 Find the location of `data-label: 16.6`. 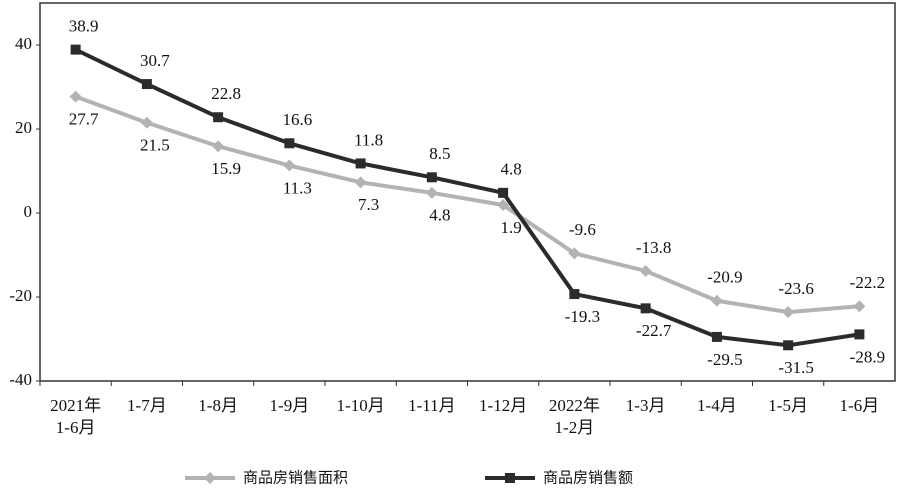

data-label: 16.6 is located at coordinates (298, 119).